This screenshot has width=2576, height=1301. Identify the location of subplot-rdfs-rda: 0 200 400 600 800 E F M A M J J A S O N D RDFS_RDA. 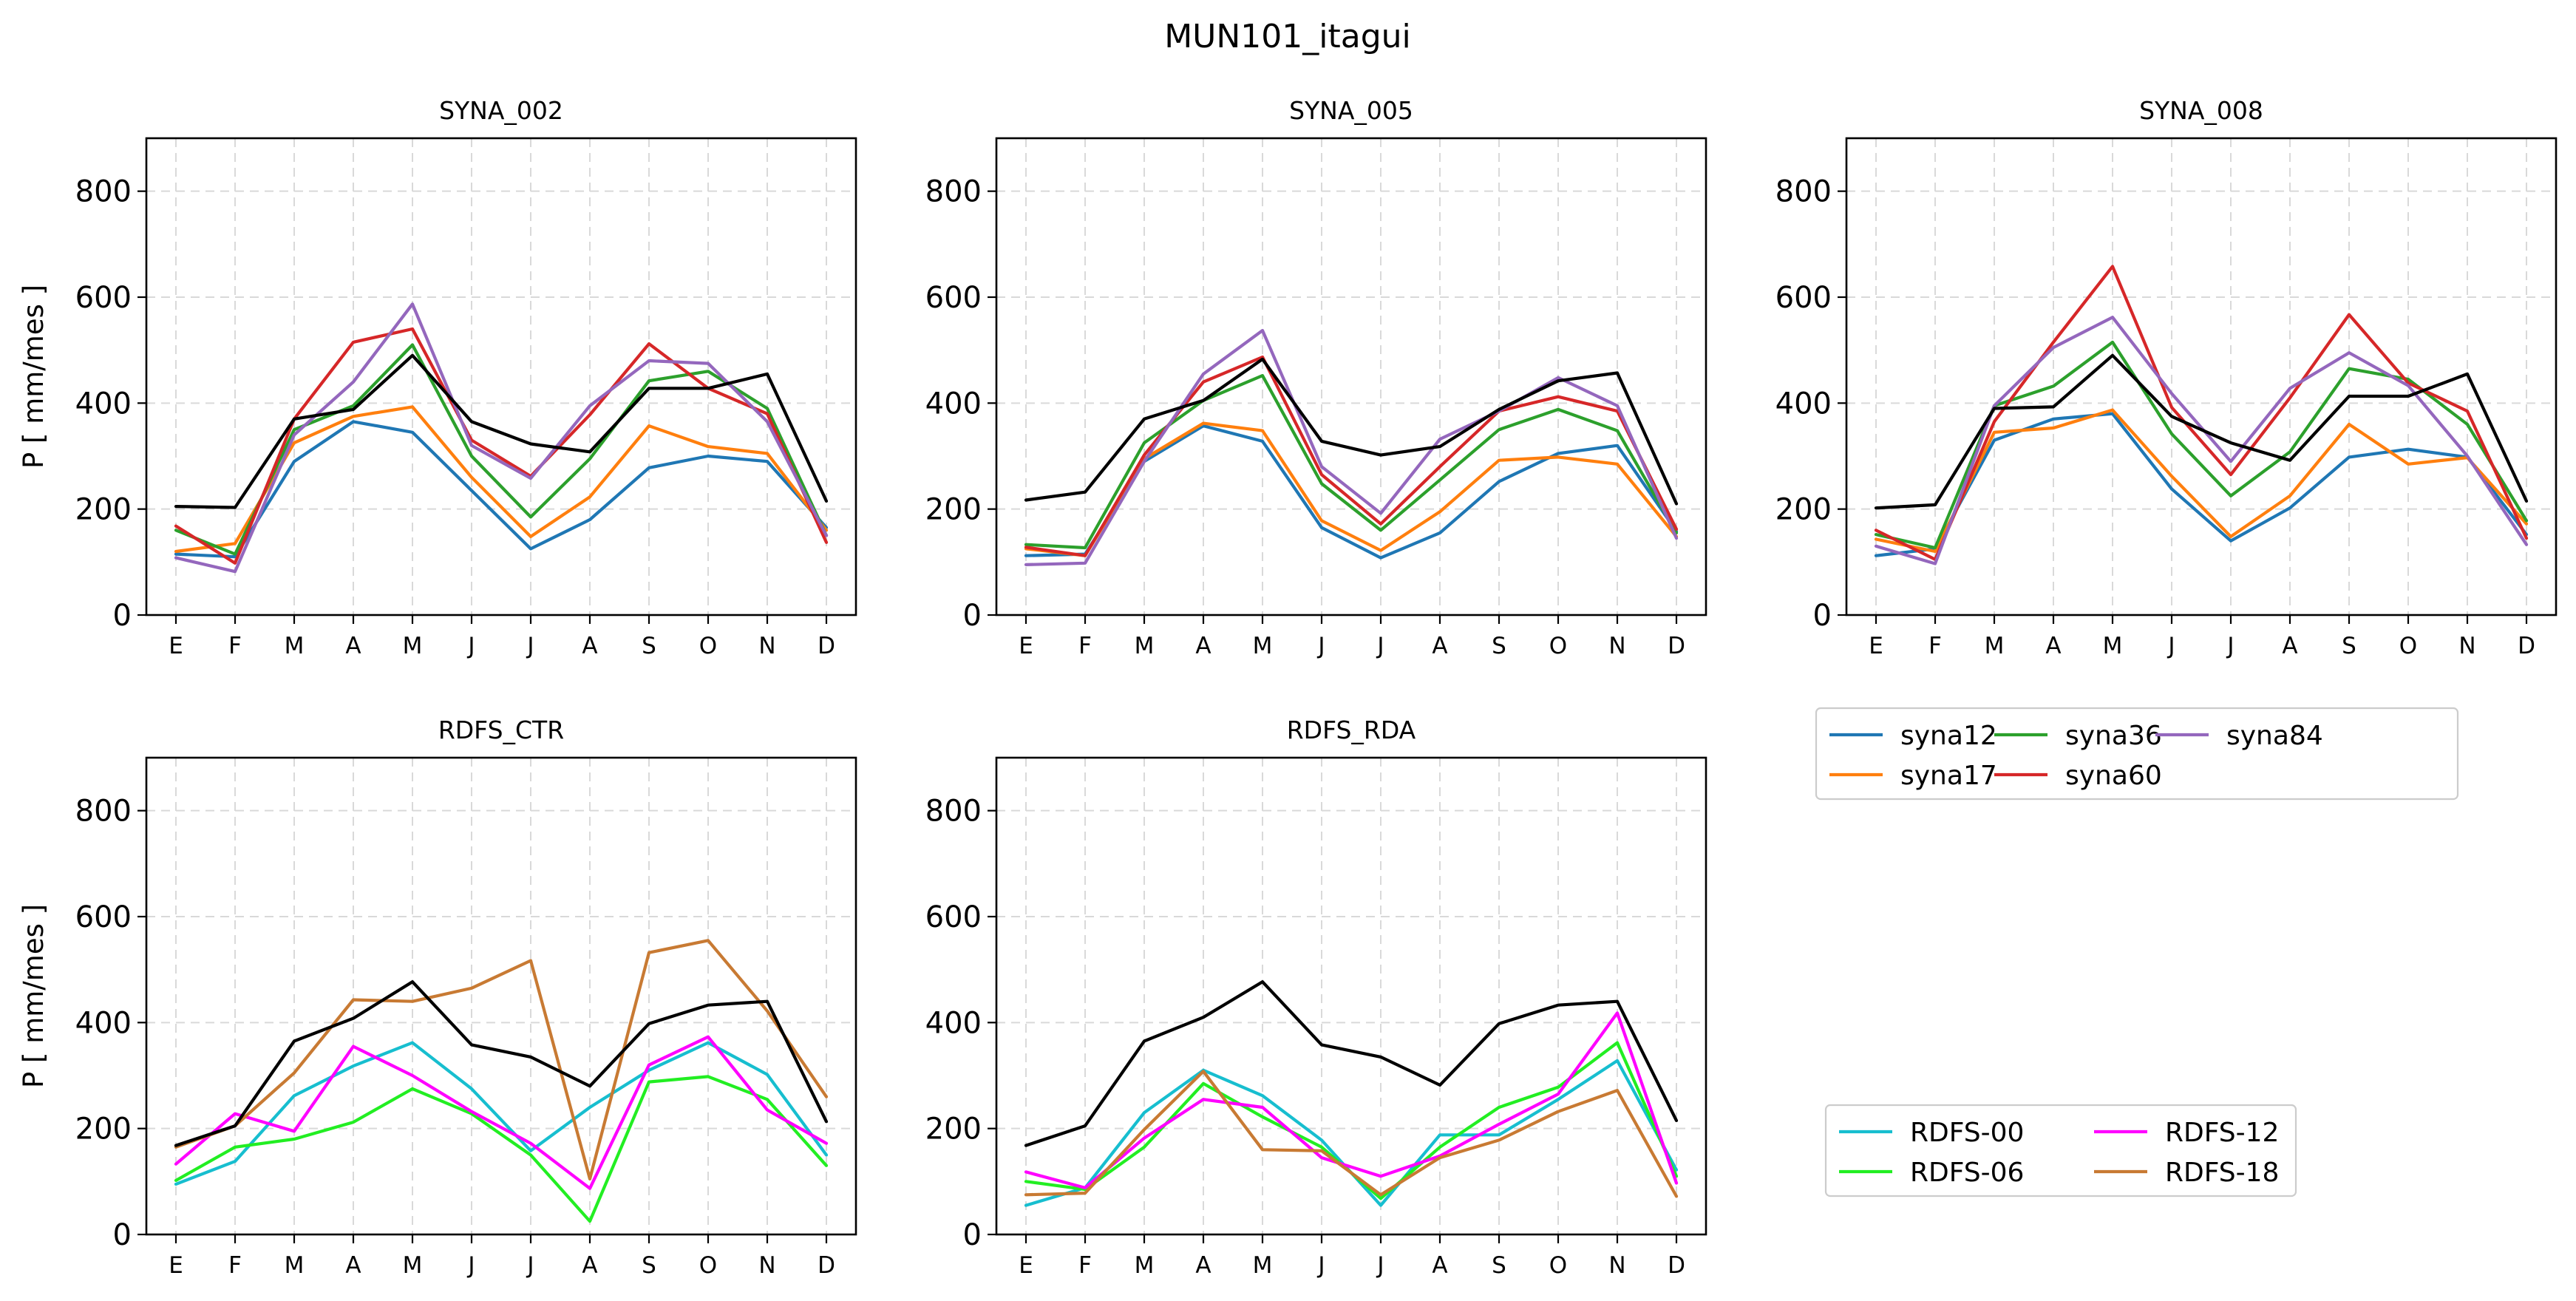
(1316, 997).